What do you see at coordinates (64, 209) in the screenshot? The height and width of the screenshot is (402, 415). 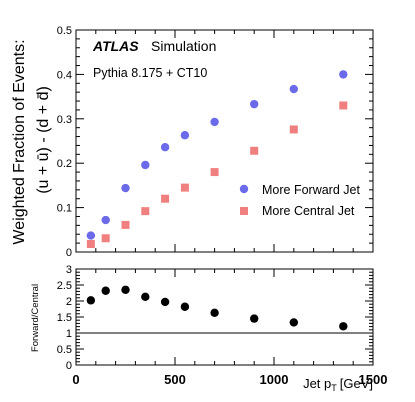 I see `top-y-tick-label: 0.1` at bounding box center [64, 209].